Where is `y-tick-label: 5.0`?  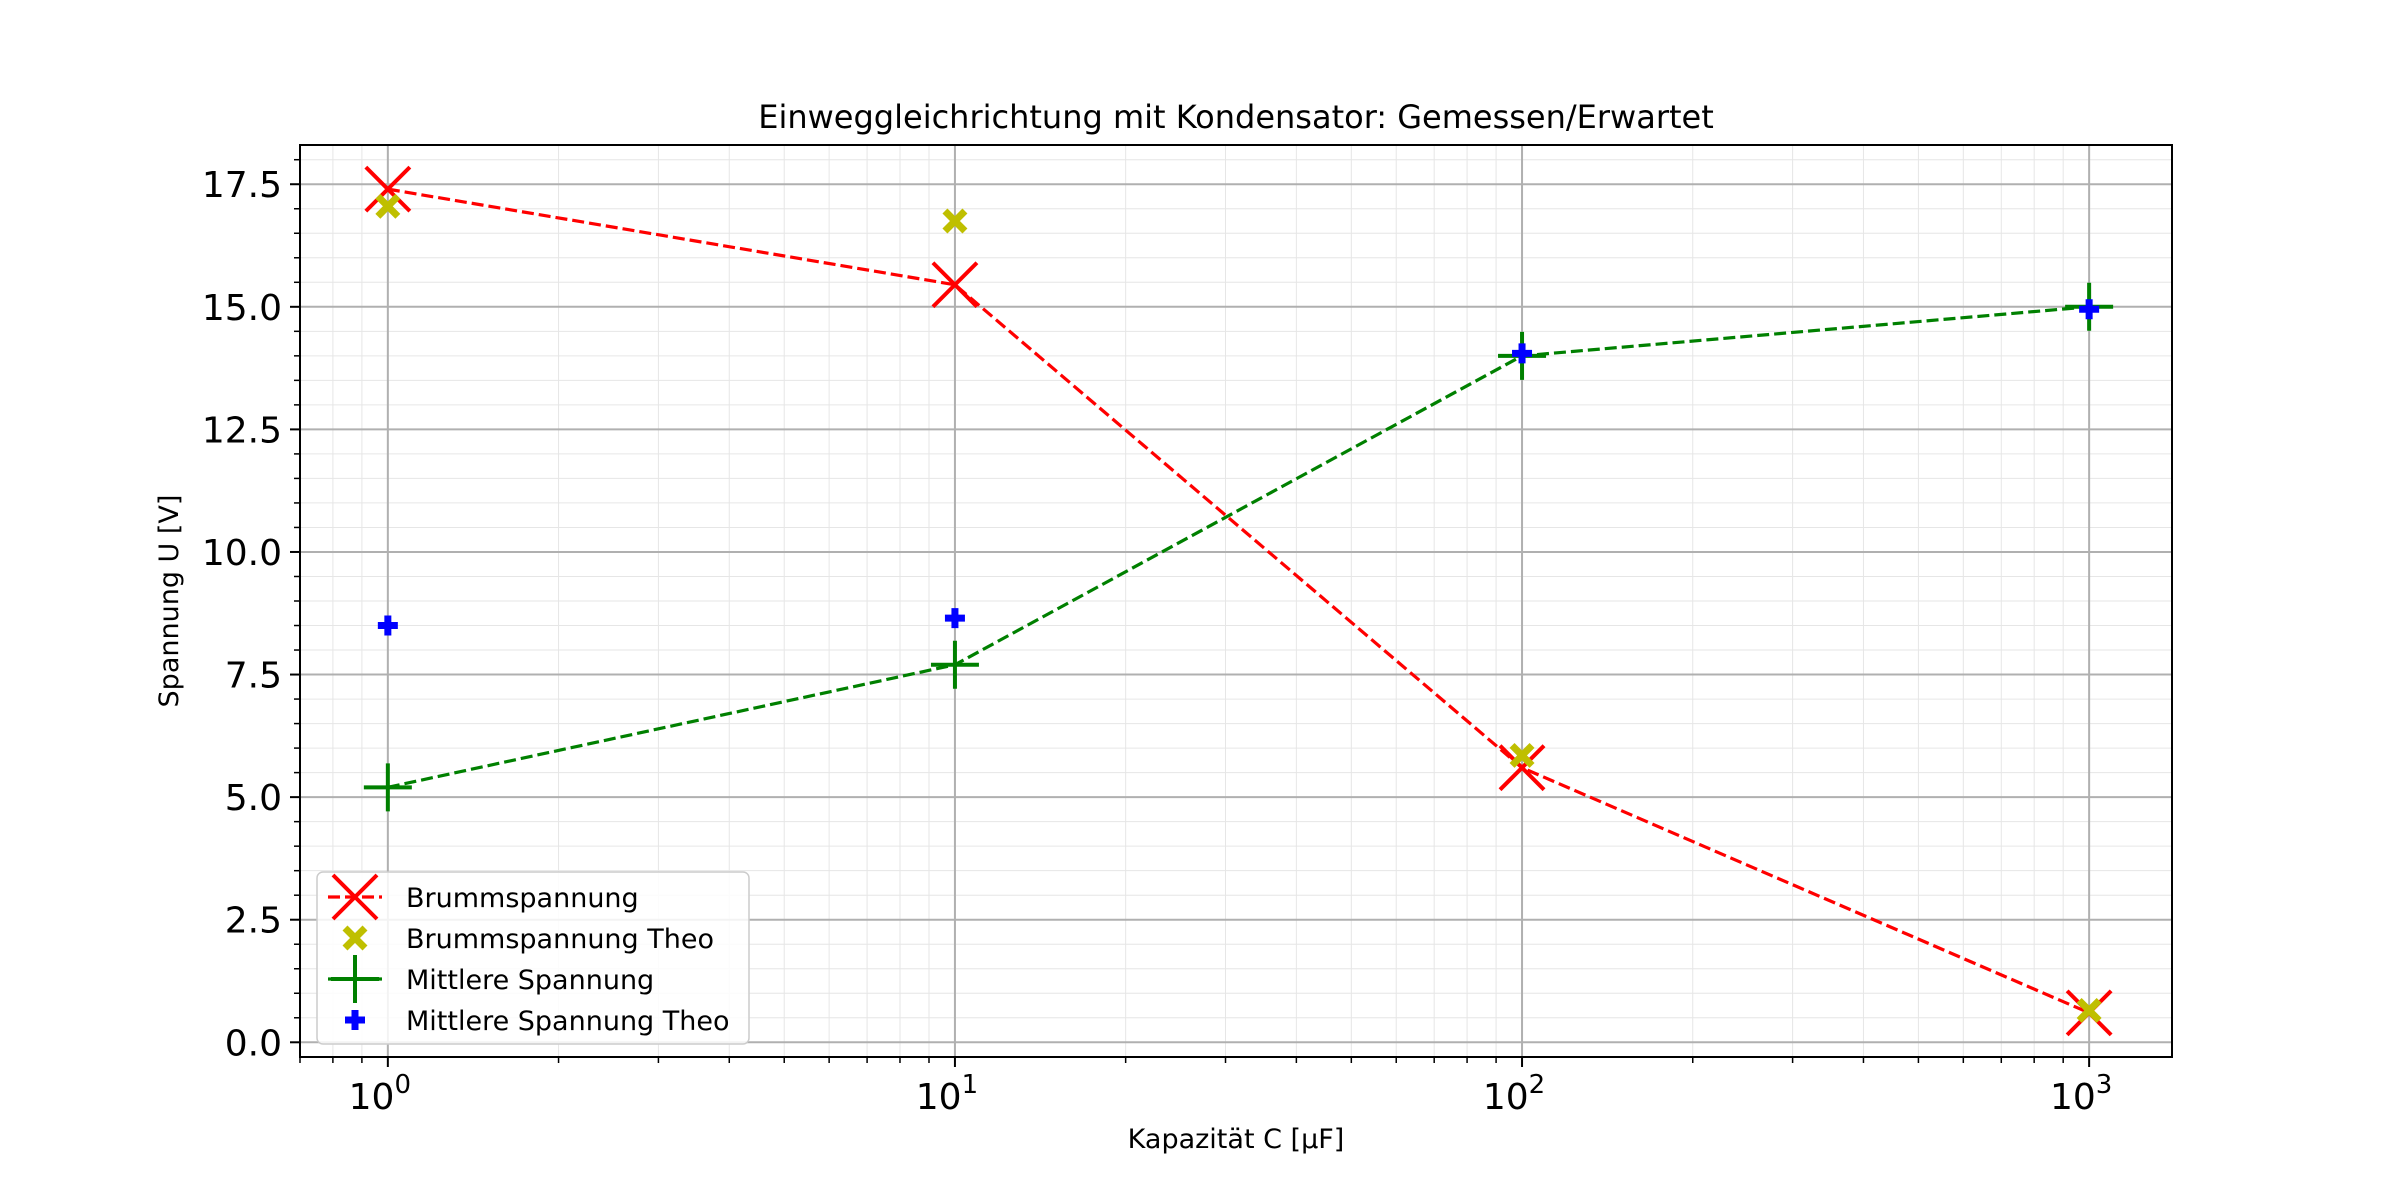
y-tick-label: 5.0 is located at coordinates (253, 798).